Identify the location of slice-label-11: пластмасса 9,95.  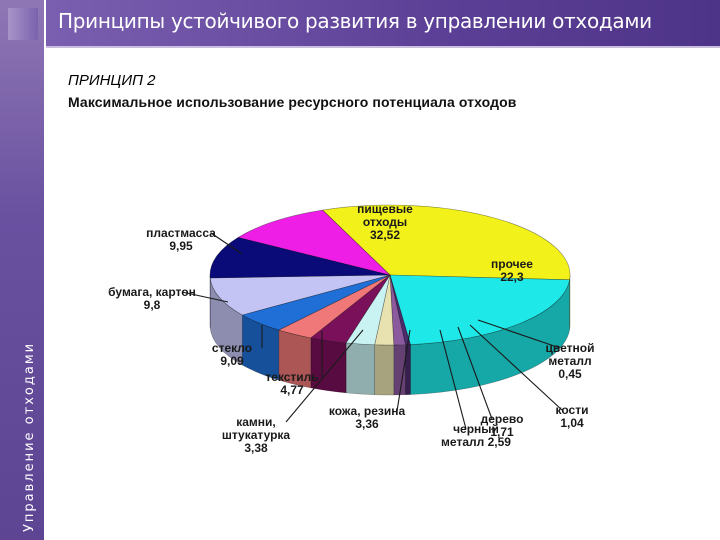
(181, 239).